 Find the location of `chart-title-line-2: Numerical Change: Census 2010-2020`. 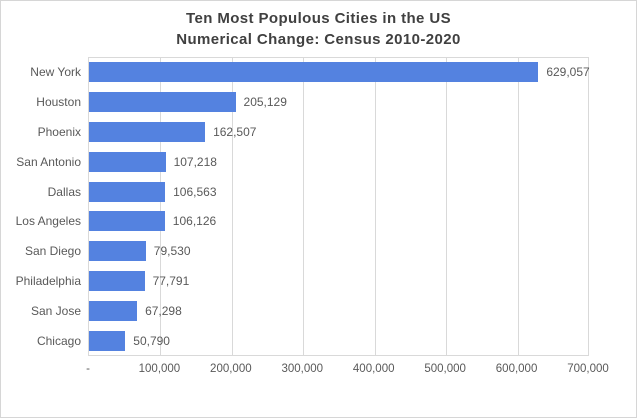

chart-title-line-2: Numerical Change: Census 2010-2020 is located at coordinates (318, 39).